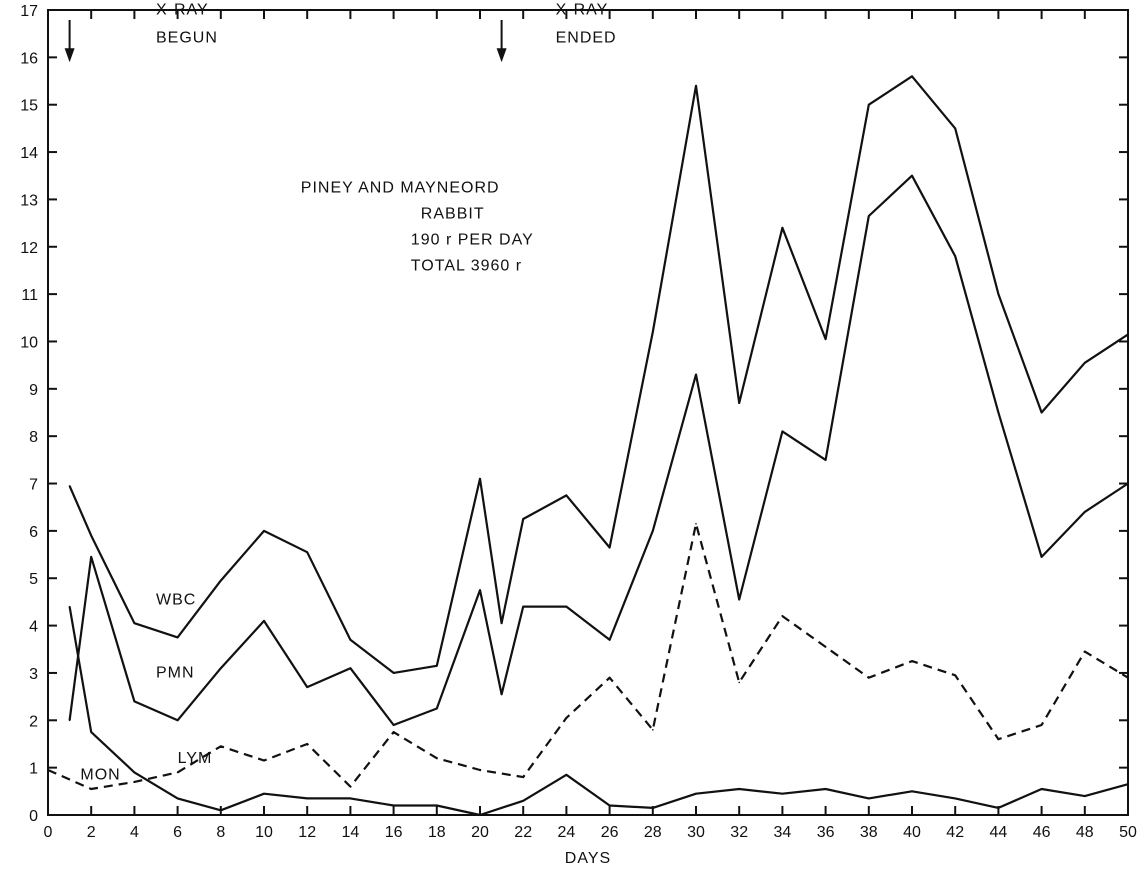 Image resolution: width=1142 pixels, height=874 pixels. I want to click on x-tick-label-48: 48, so click(1085, 832).